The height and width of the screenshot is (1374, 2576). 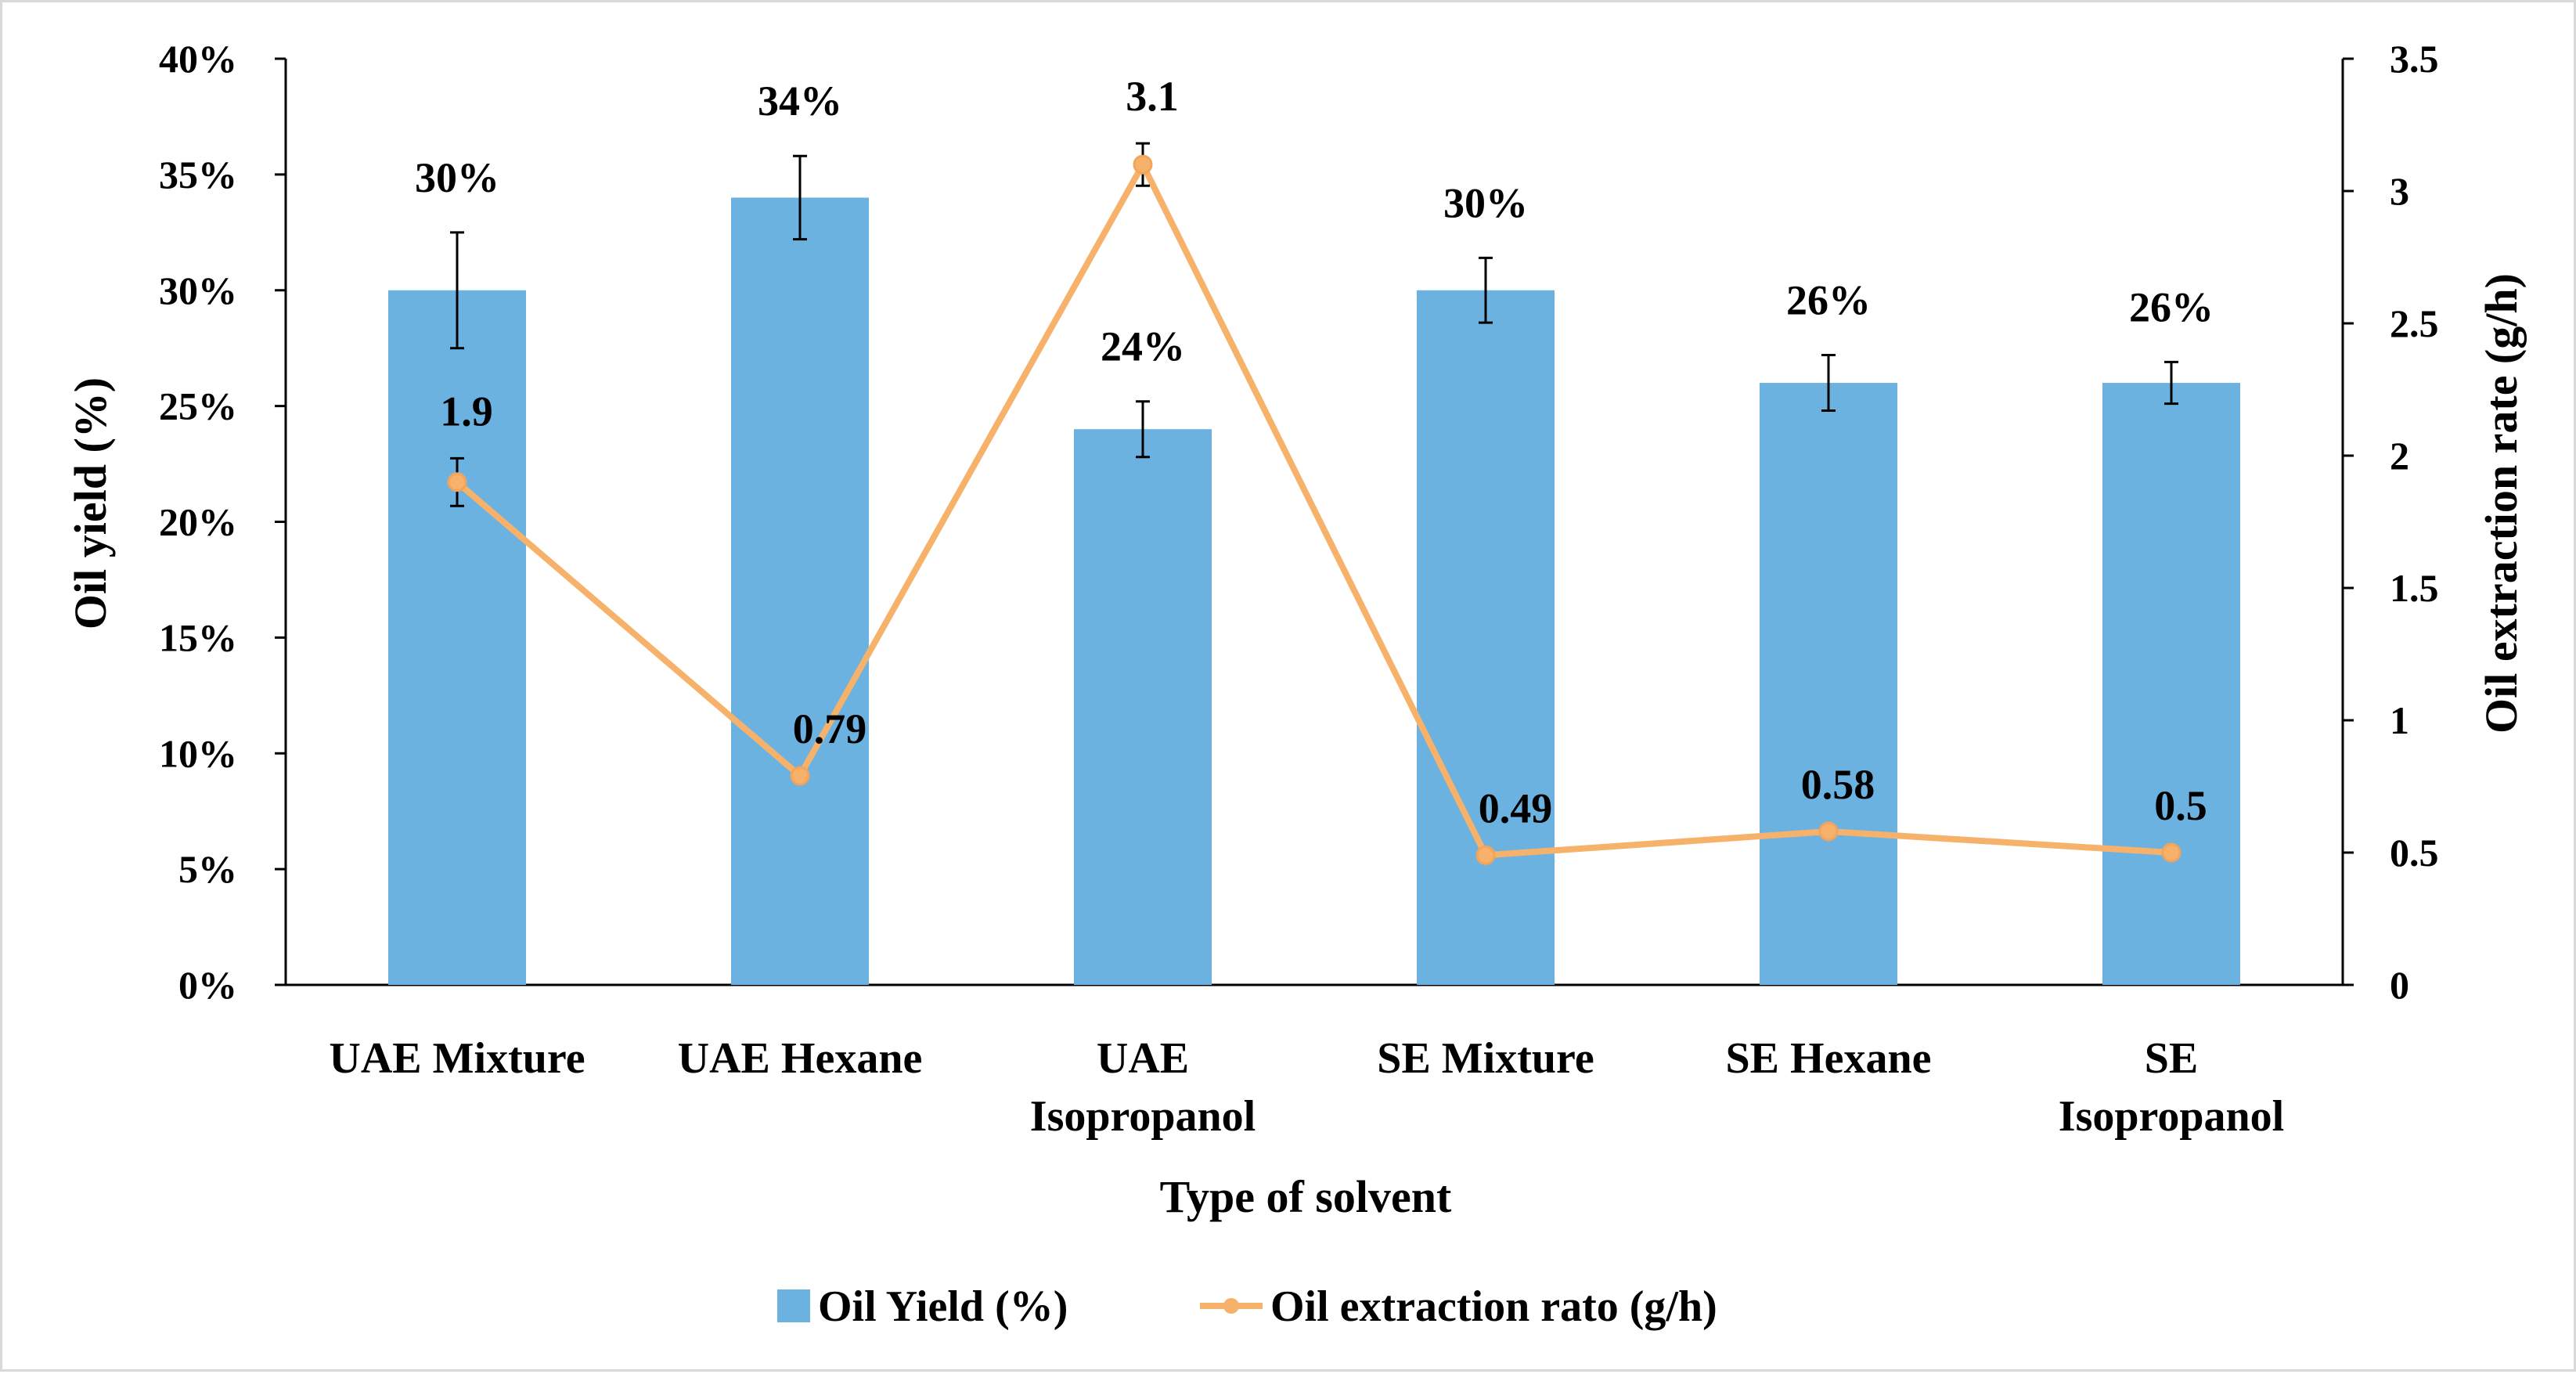 I want to click on y2-tick-label: 3, so click(x=2399, y=191).